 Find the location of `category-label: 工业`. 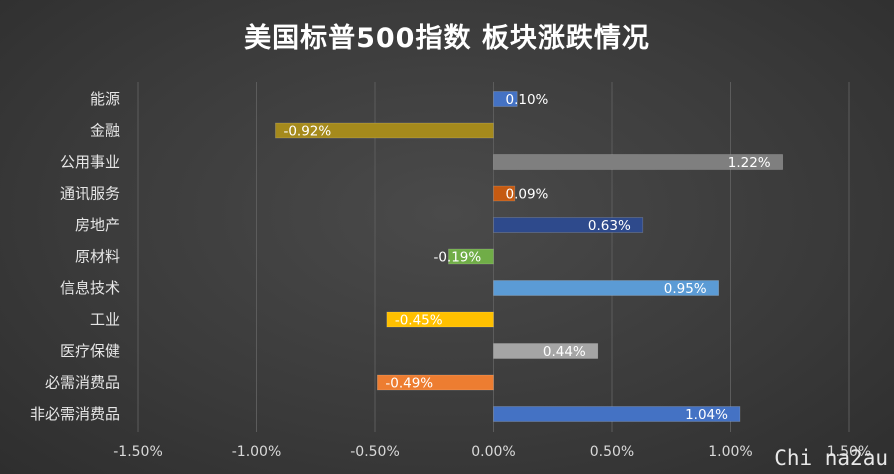

category-label: 工业 is located at coordinates (105, 320).